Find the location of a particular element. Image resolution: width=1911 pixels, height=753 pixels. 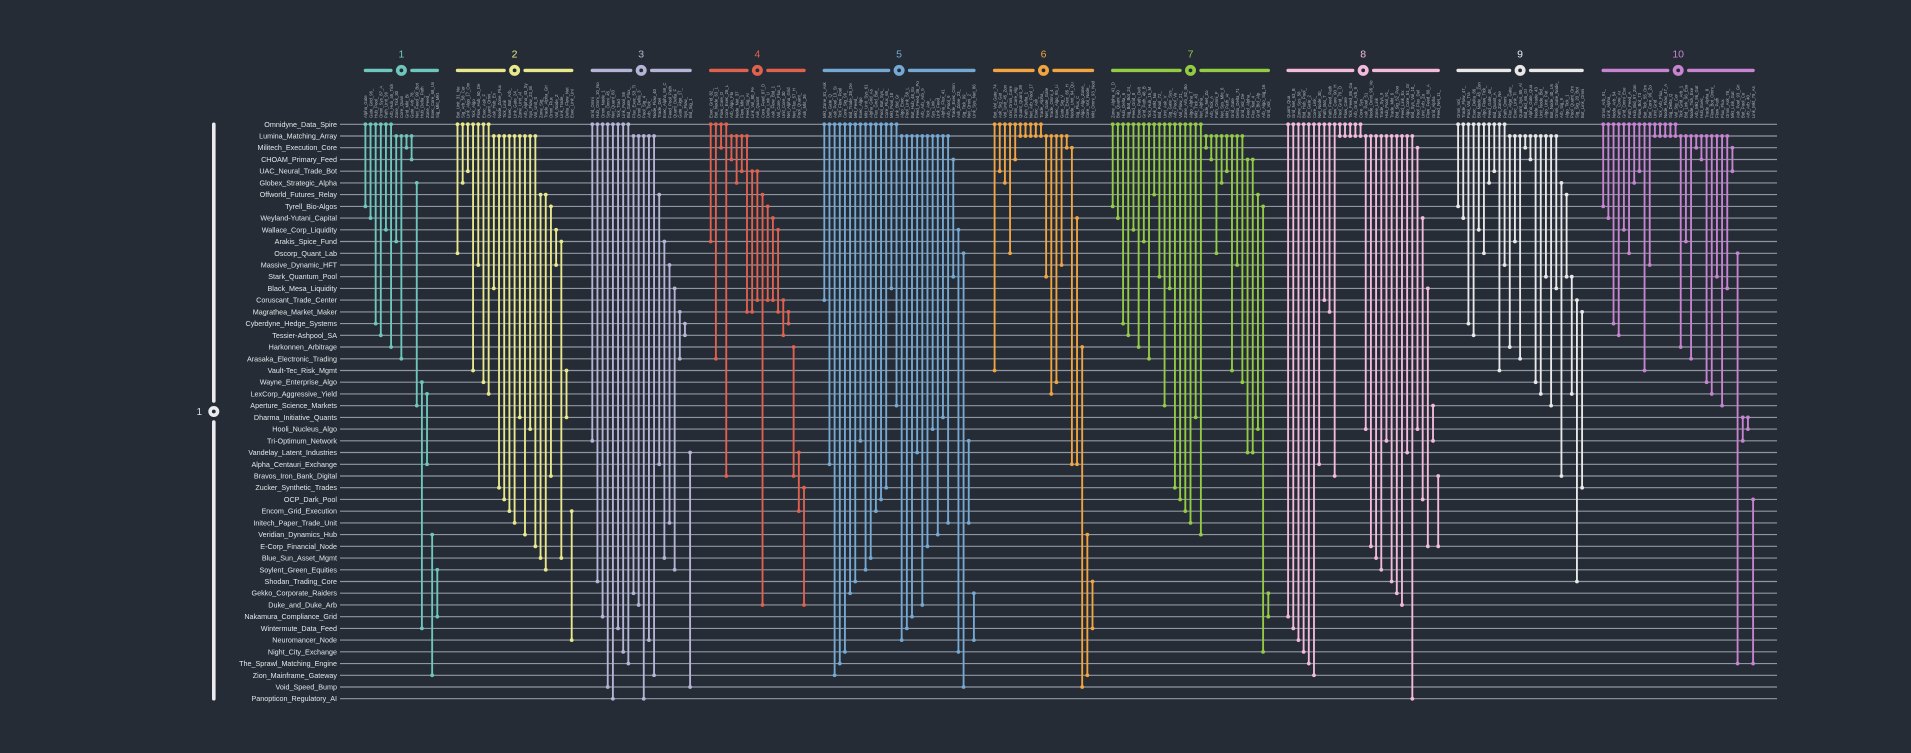

svg-text: Duke_and_Duke_Arb is located at coordinates (302, 604).